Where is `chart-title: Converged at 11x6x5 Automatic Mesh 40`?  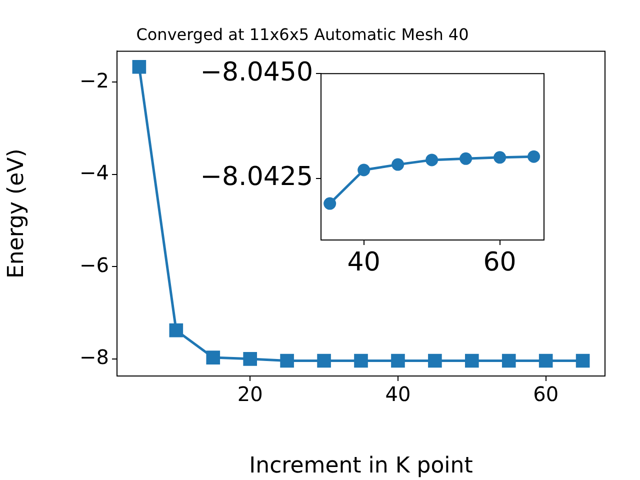 chart-title: Converged at 11x6x5 Automatic Mesh 40 is located at coordinates (302, 34).